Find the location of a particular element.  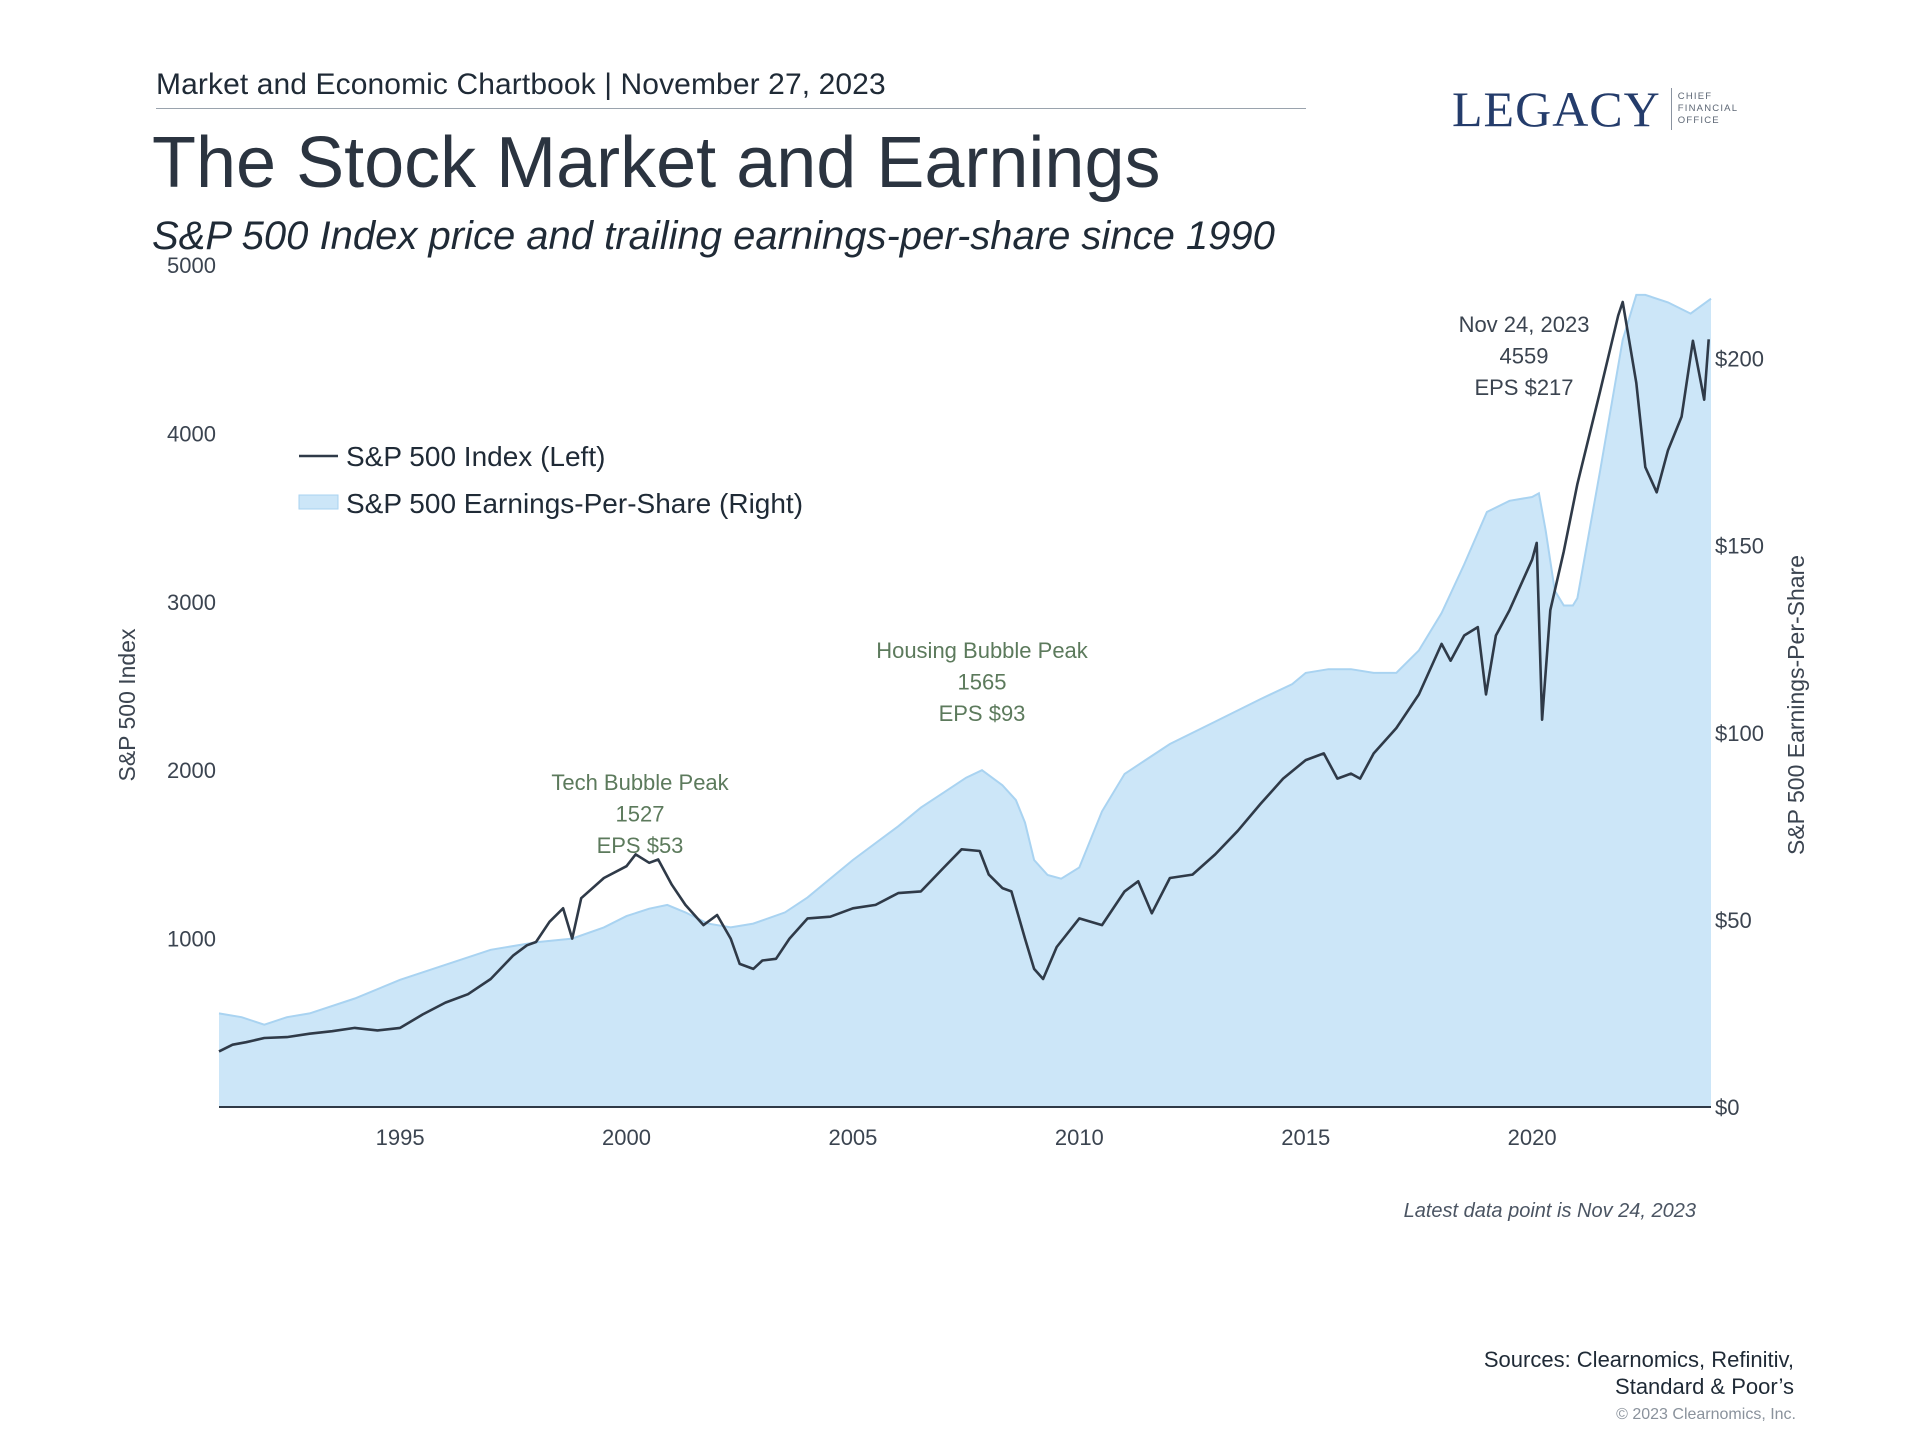

annotation-text: Nov 24, 2023 is located at coordinates (1524, 324).